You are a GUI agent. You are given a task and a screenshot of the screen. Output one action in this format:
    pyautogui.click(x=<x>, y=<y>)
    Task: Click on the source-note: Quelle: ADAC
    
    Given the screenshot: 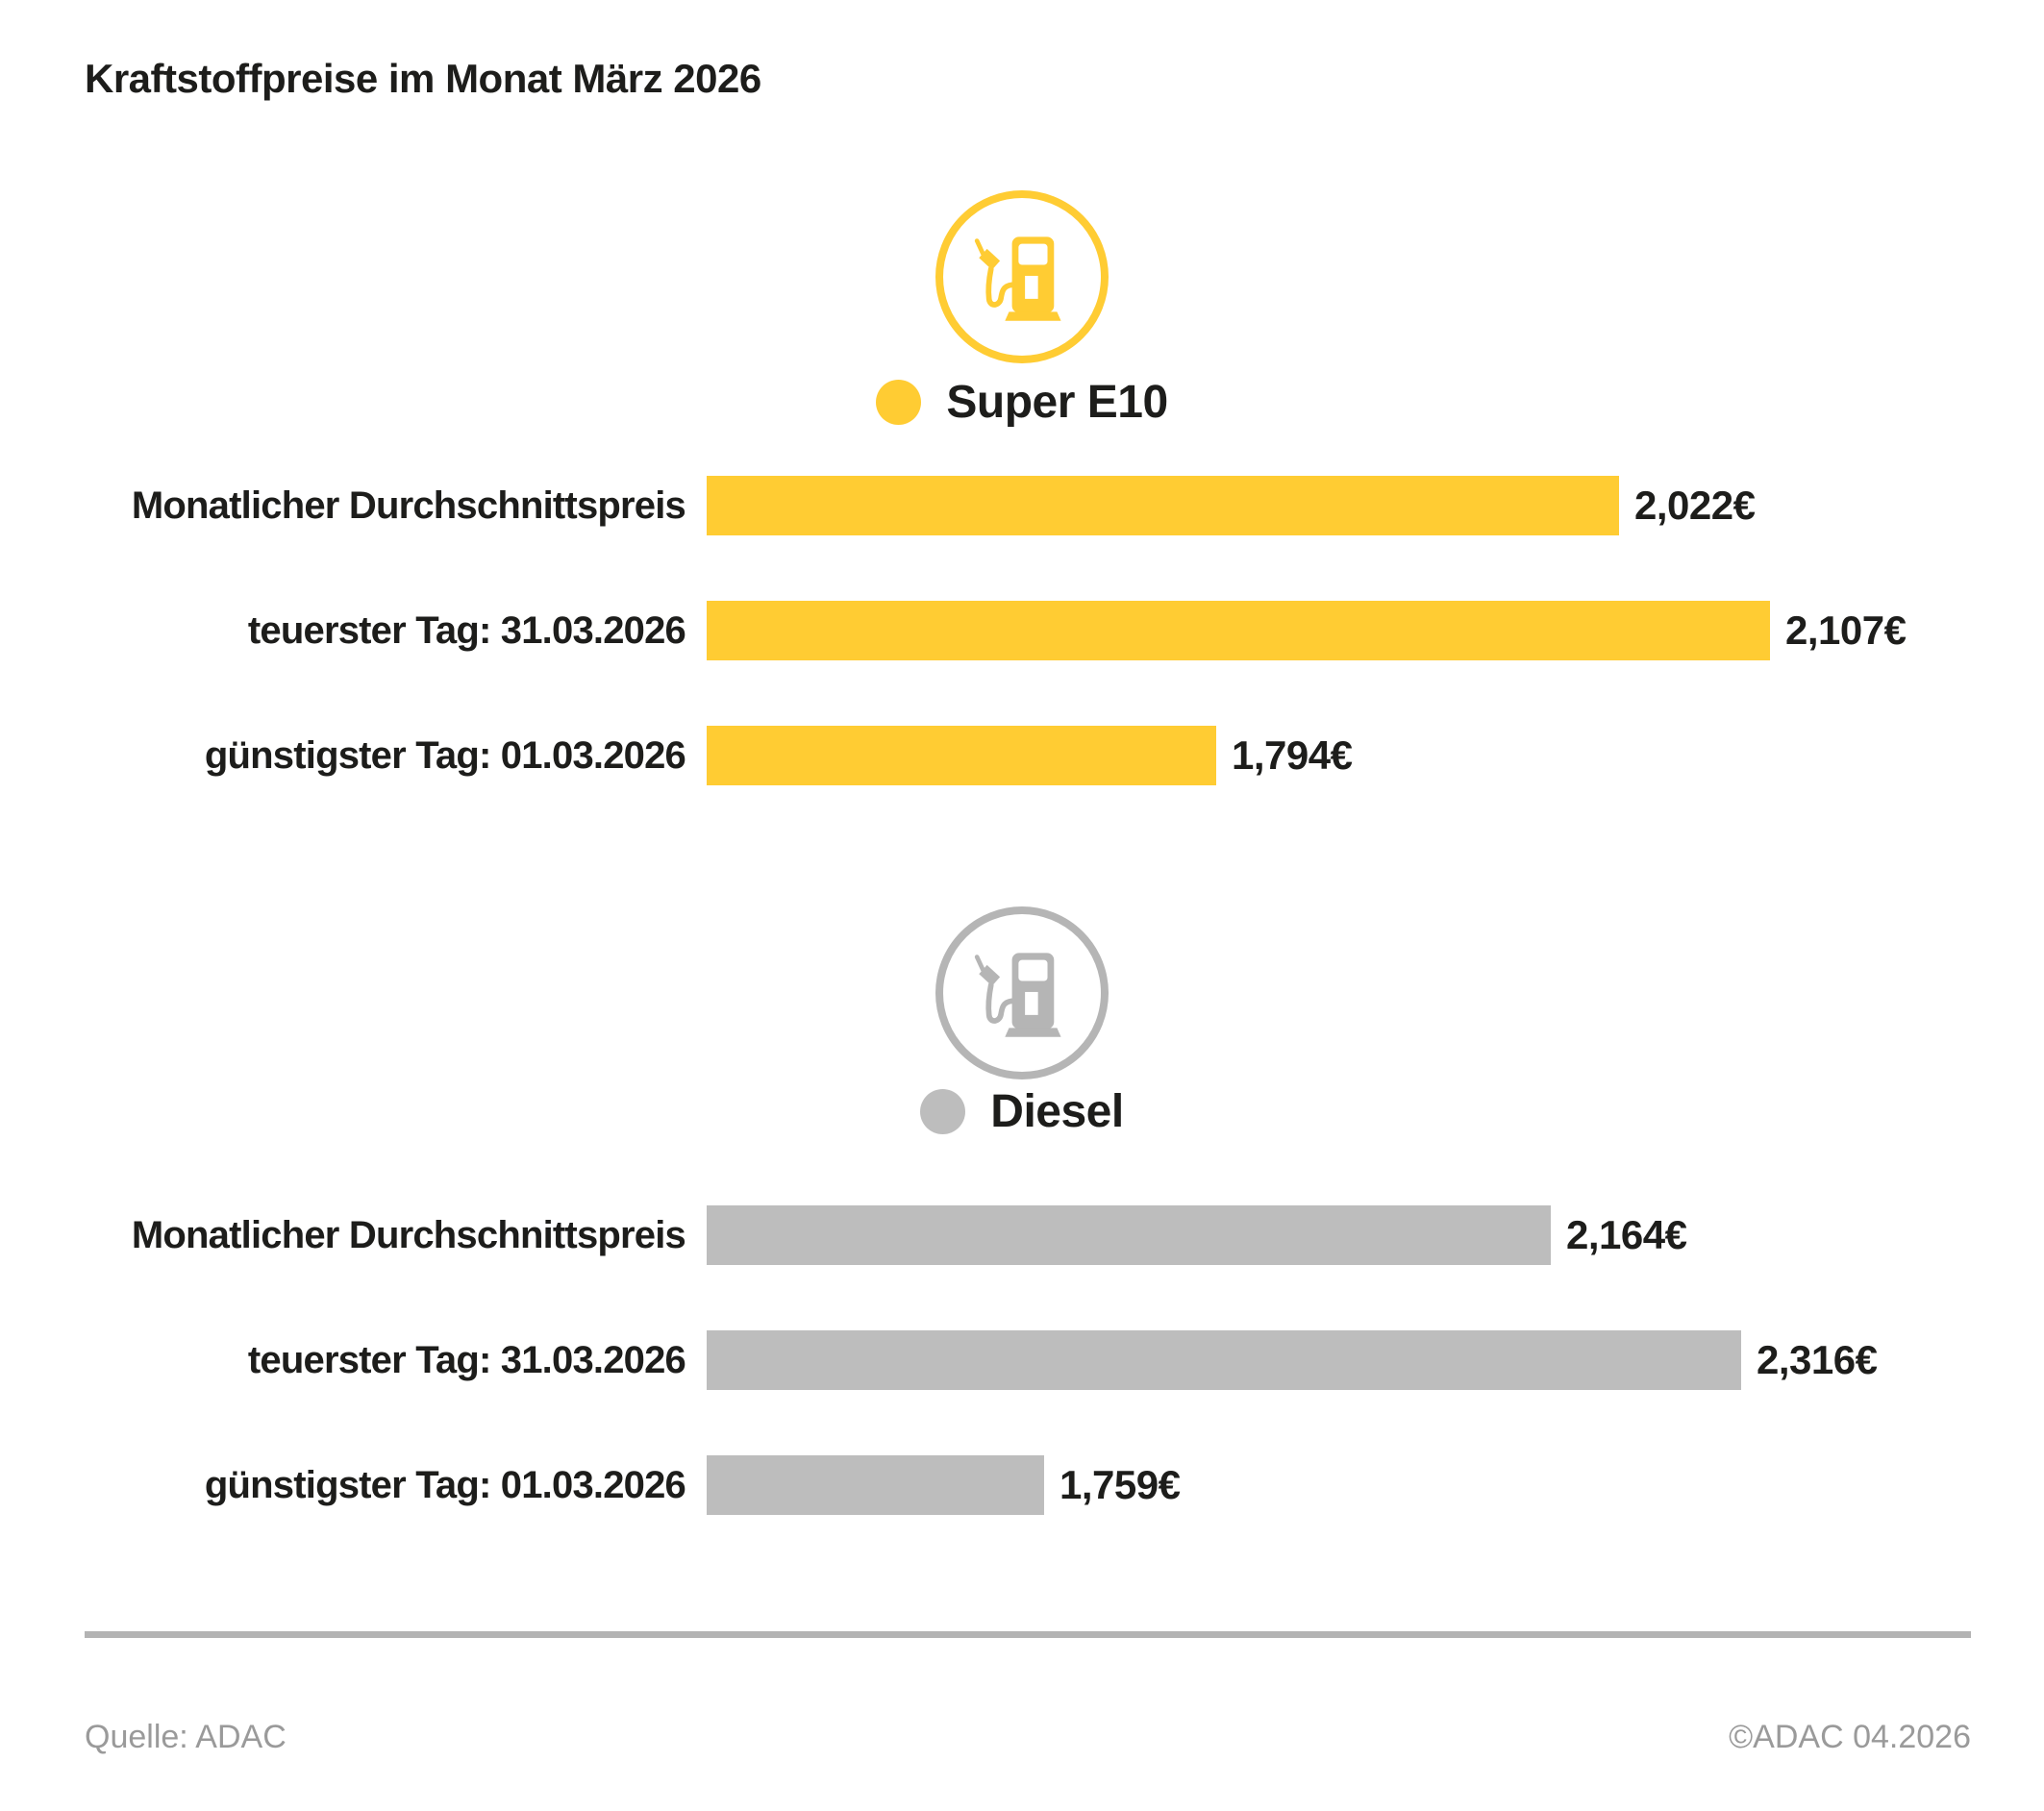 What is the action you would take?
    pyautogui.click(x=186, y=1737)
    